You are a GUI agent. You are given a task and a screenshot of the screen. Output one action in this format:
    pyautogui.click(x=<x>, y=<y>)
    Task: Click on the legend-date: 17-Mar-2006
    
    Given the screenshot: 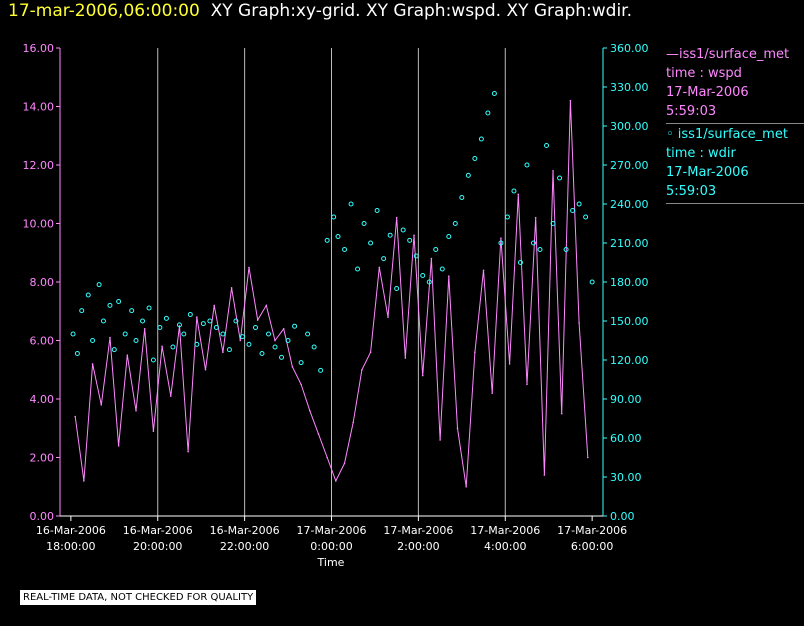 What is the action you would take?
    pyautogui.click(x=707, y=92)
    